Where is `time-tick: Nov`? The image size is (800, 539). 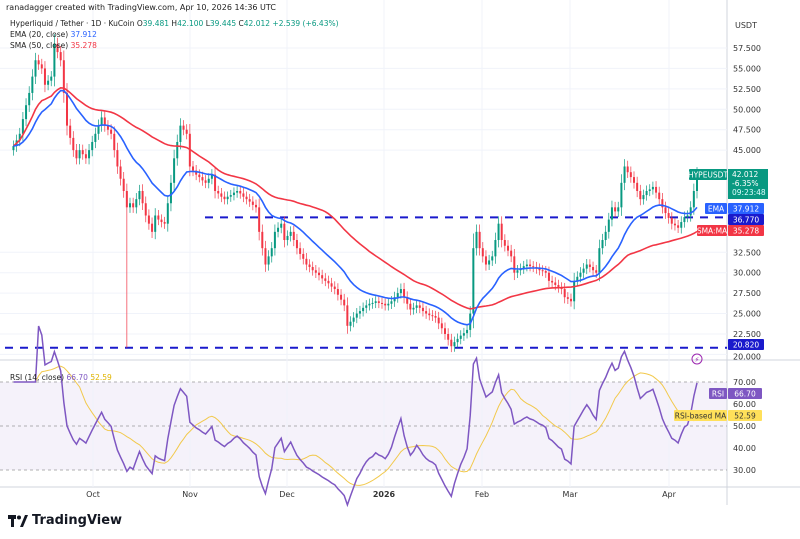
time-tick: Nov is located at coordinates (190, 494).